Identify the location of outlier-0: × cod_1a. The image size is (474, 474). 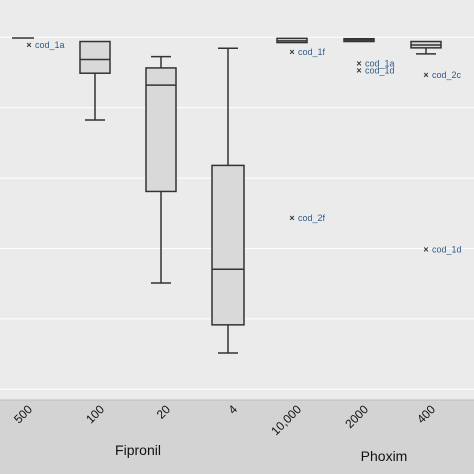
(45, 45).